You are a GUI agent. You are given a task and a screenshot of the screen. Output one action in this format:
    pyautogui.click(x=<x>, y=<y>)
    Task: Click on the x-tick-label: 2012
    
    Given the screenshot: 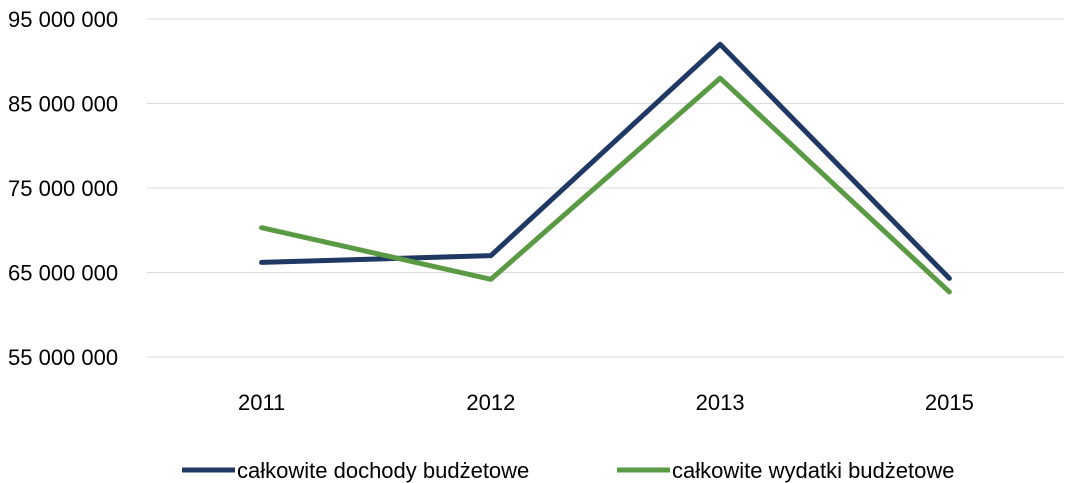 What is the action you would take?
    pyautogui.click(x=490, y=402)
    